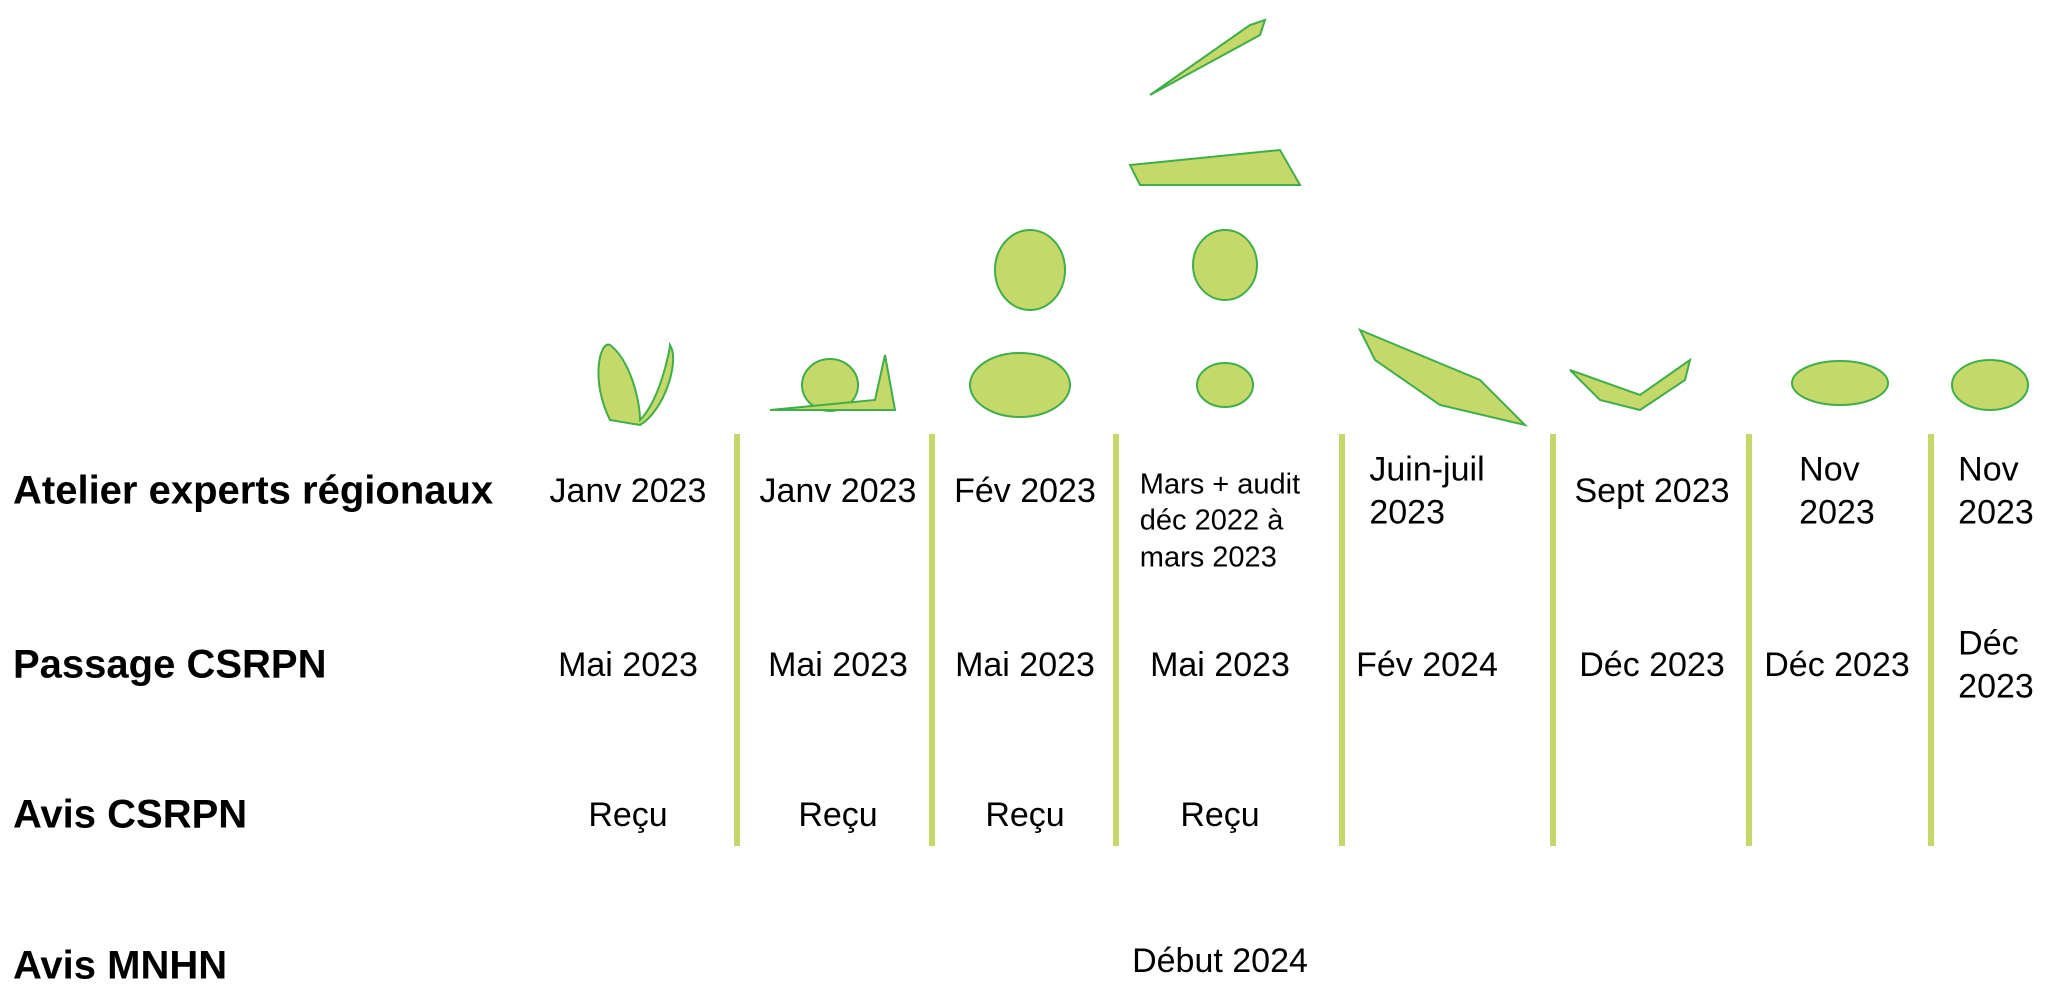 The height and width of the screenshot is (984, 2053). I want to click on cell-text: Mars + audit déc 2022 à mars 2023, so click(1220, 521).